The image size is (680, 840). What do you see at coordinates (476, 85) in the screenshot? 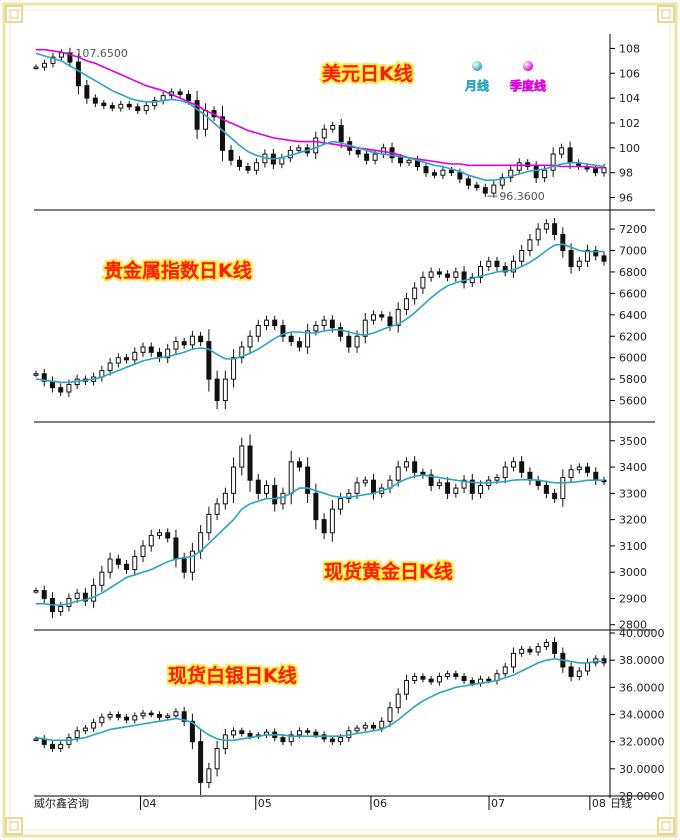
I see `legend-label: 月线` at bounding box center [476, 85].